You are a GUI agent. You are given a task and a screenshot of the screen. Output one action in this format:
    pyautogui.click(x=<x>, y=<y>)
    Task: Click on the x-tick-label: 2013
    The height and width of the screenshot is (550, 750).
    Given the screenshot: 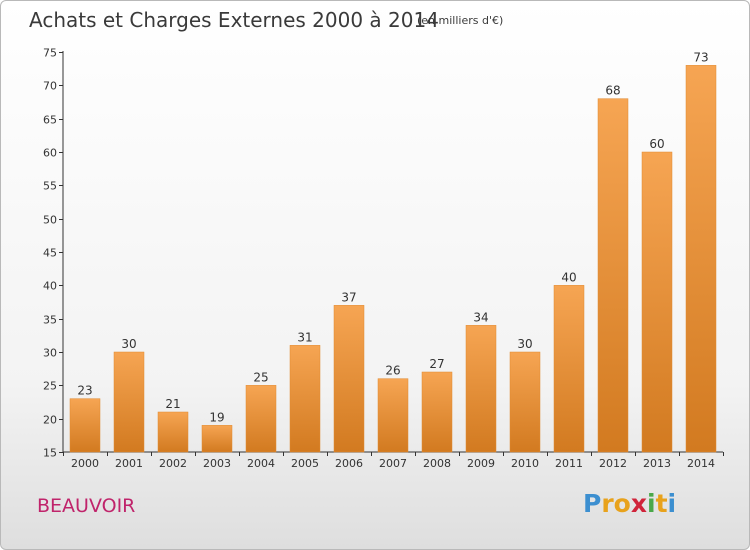 What is the action you would take?
    pyautogui.click(x=657, y=463)
    